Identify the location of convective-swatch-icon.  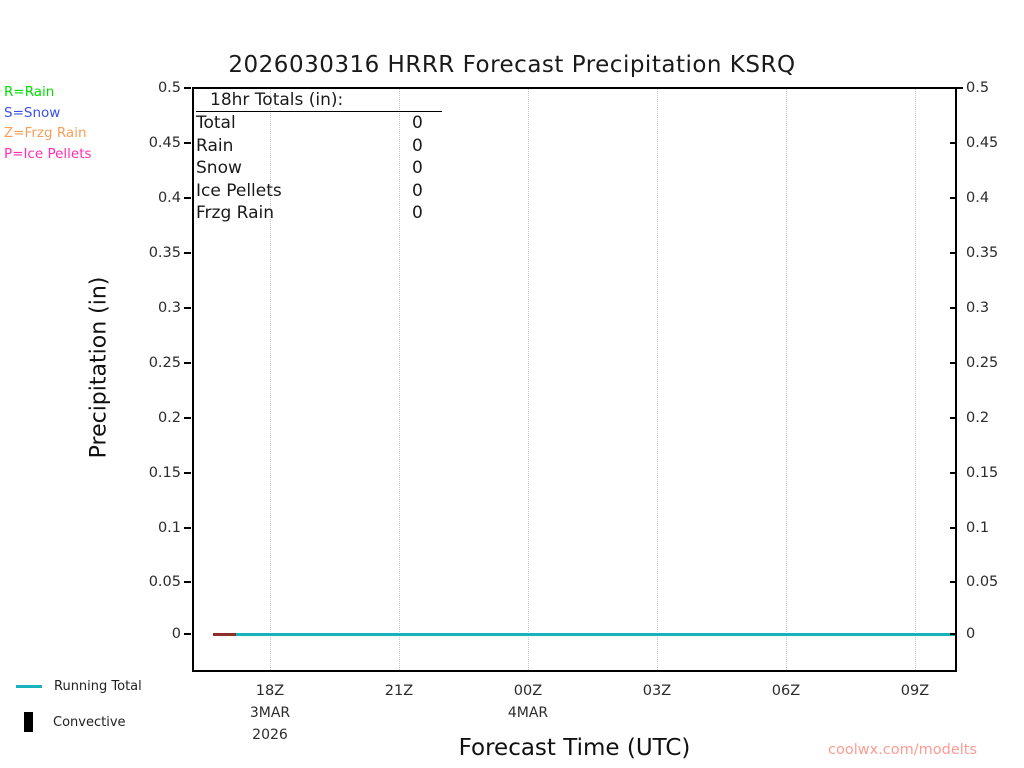
(28, 722).